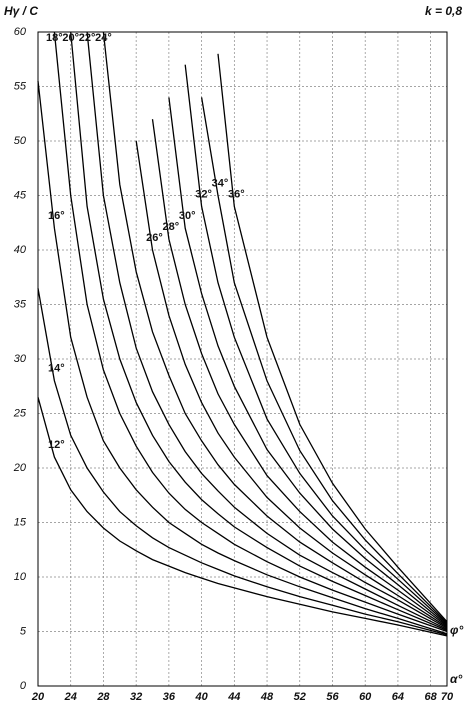 This screenshot has height=706, width=468. I want to click on series-label: 20°, so click(70, 38).